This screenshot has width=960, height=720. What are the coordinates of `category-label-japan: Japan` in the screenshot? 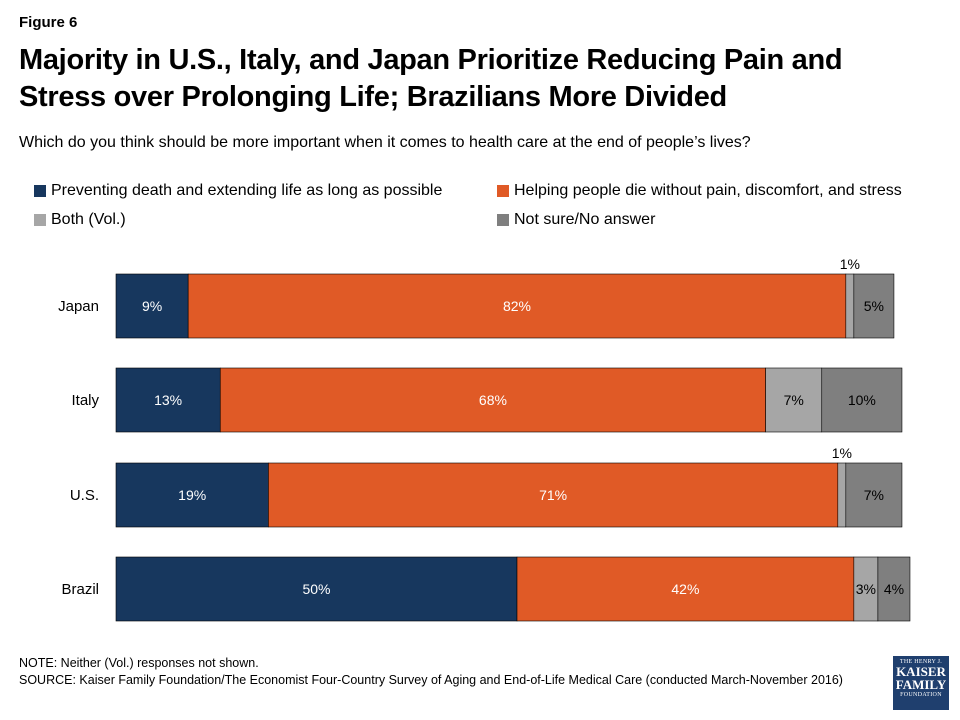 It's located at (78, 306).